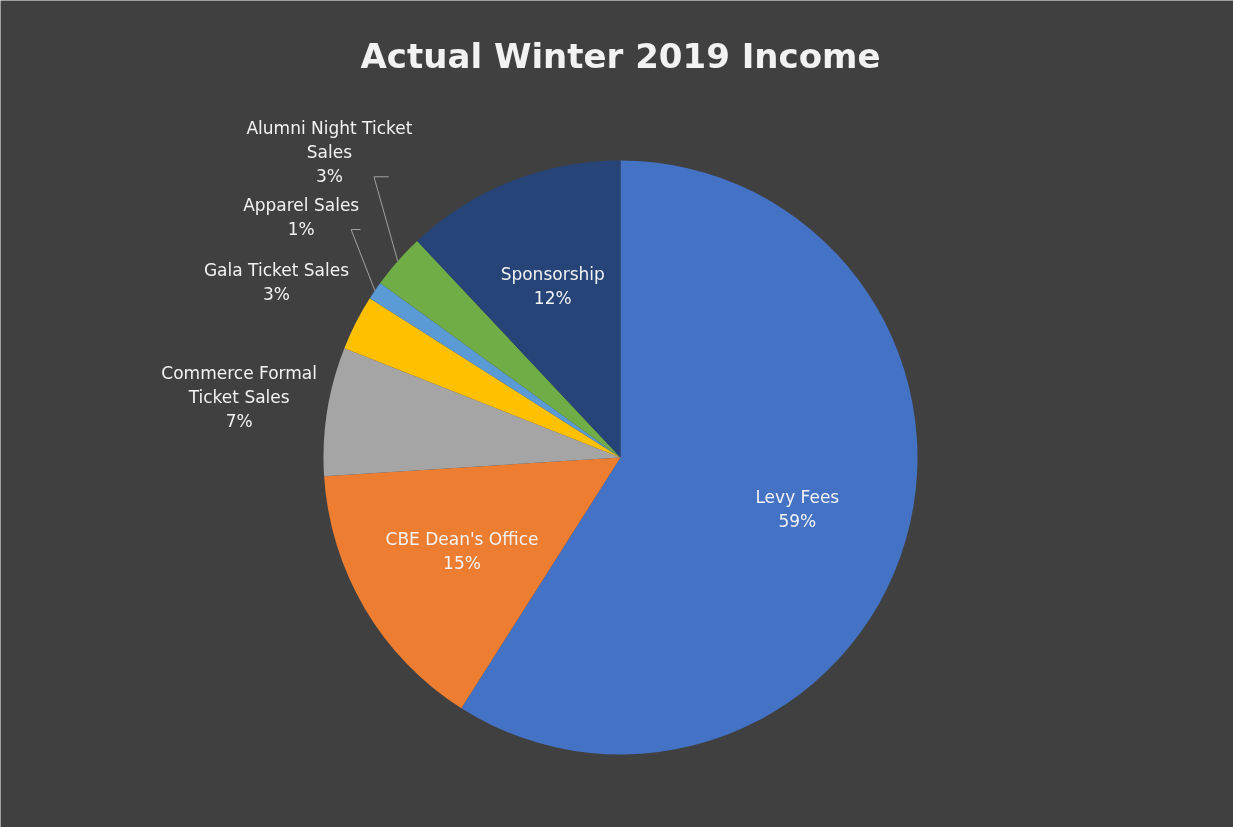 The height and width of the screenshot is (827, 1233). What do you see at coordinates (462, 539) in the screenshot?
I see `slice-label: CBE Dean's Office` at bounding box center [462, 539].